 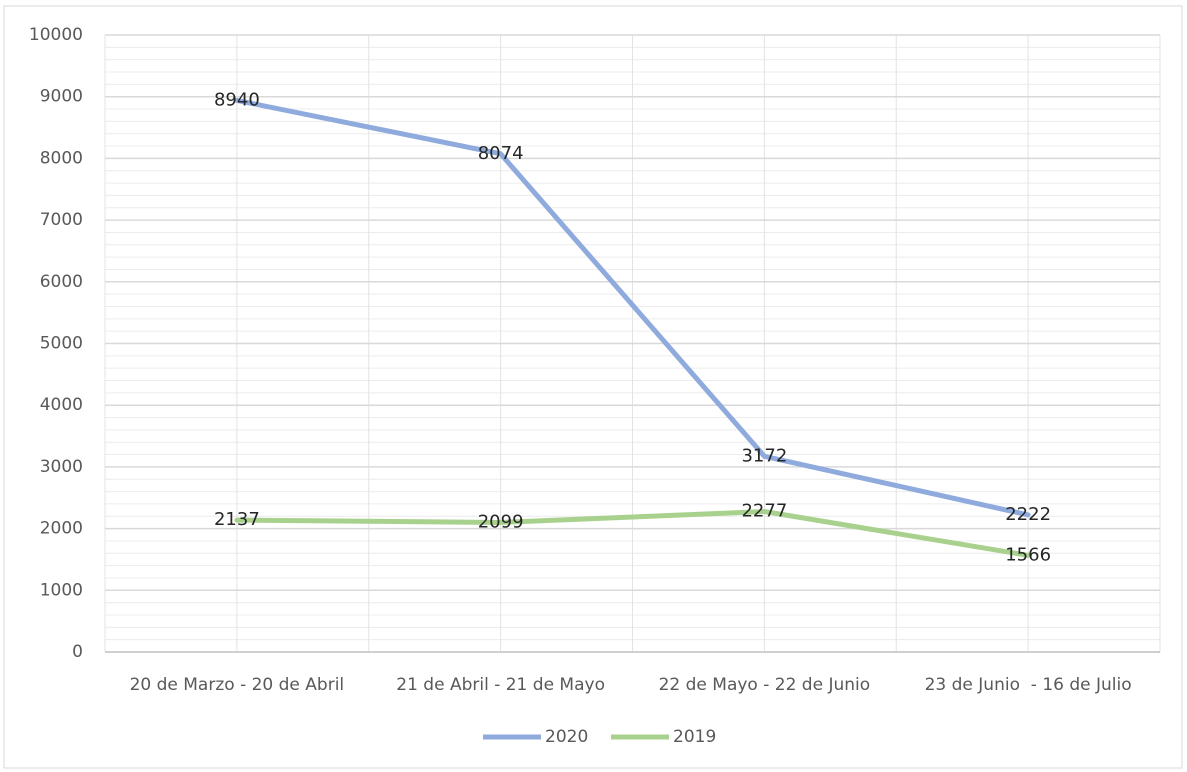 What do you see at coordinates (237, 99) in the screenshot?
I see `data-label: 8940` at bounding box center [237, 99].